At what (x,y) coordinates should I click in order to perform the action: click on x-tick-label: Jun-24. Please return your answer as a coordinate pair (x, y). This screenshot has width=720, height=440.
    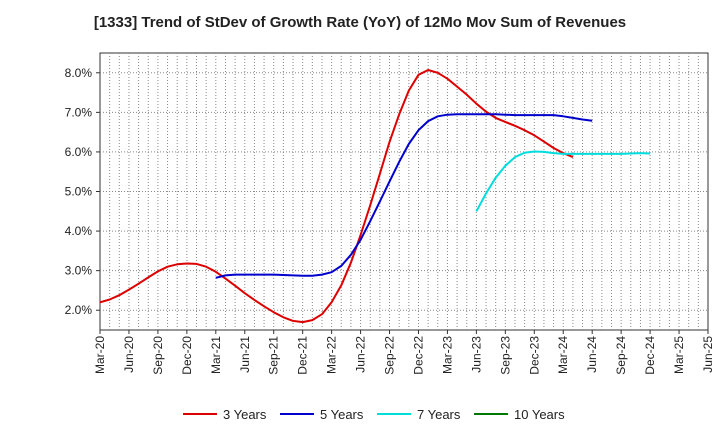
    Looking at the image, I should click on (592, 354).